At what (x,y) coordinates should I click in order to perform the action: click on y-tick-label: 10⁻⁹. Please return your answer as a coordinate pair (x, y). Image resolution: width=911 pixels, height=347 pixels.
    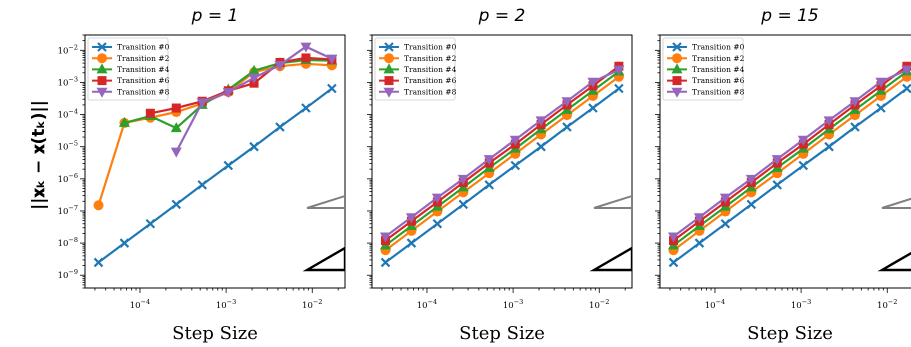
    Looking at the image, I should click on (68, 274).